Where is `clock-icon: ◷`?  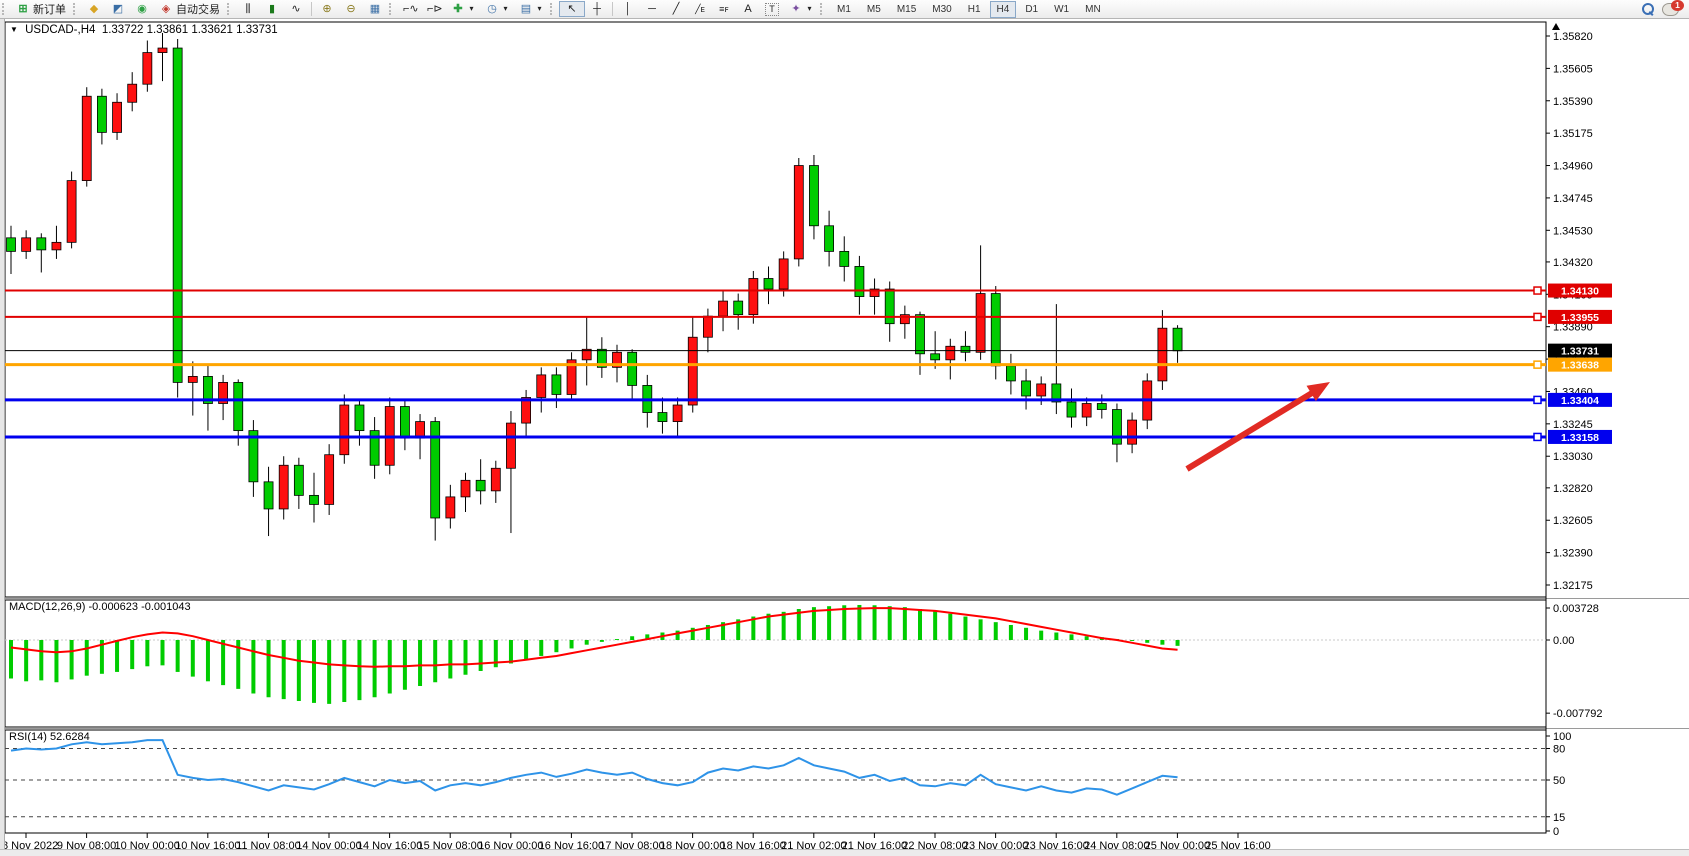
clock-icon: ◷ is located at coordinates (492, 9).